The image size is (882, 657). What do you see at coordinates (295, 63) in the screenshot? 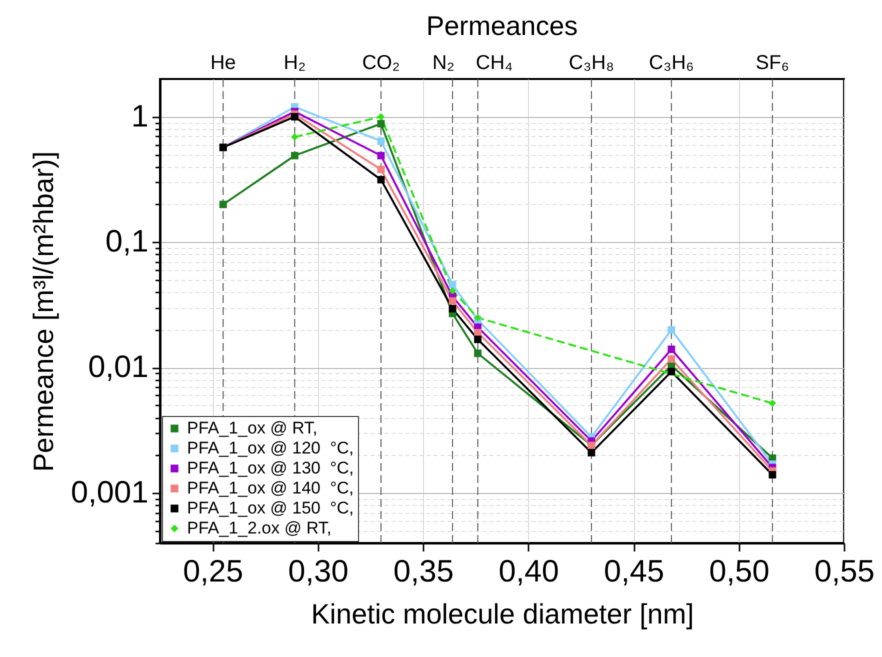
I see `ref-line-label: H₂` at bounding box center [295, 63].